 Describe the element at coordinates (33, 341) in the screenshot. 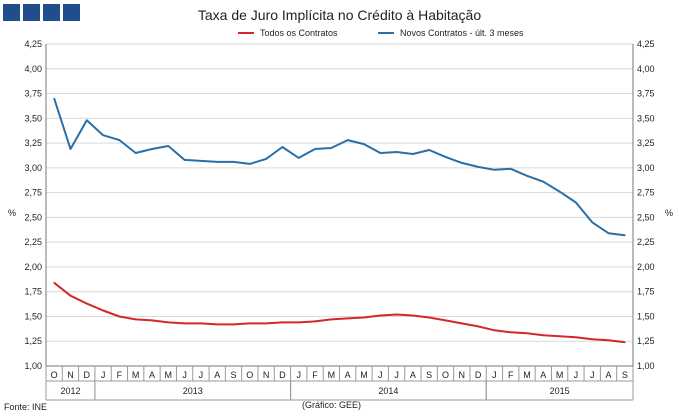

I see `y-tick-label-left: 1,25` at that location.